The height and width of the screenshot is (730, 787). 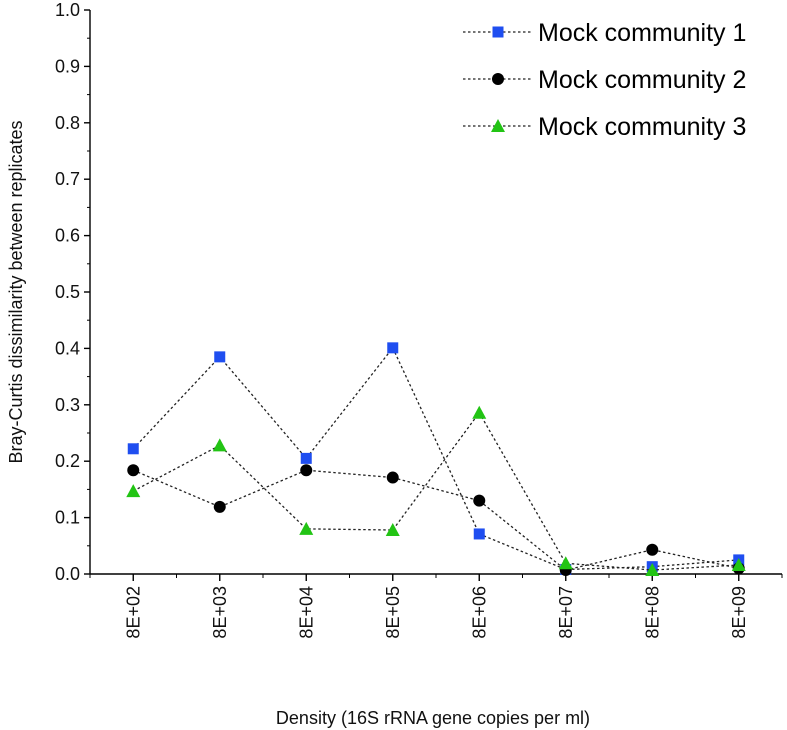 What do you see at coordinates (67, 461) in the screenshot?
I see `y-tick-label: 0.2` at bounding box center [67, 461].